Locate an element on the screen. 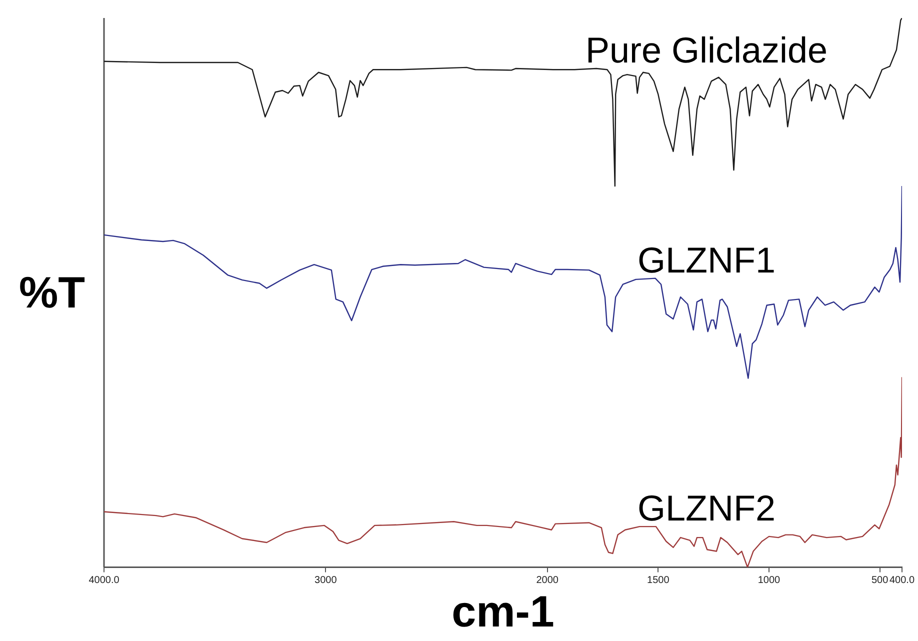 The image size is (918, 641). x-axis-title: cm-1 is located at coordinates (503, 612).